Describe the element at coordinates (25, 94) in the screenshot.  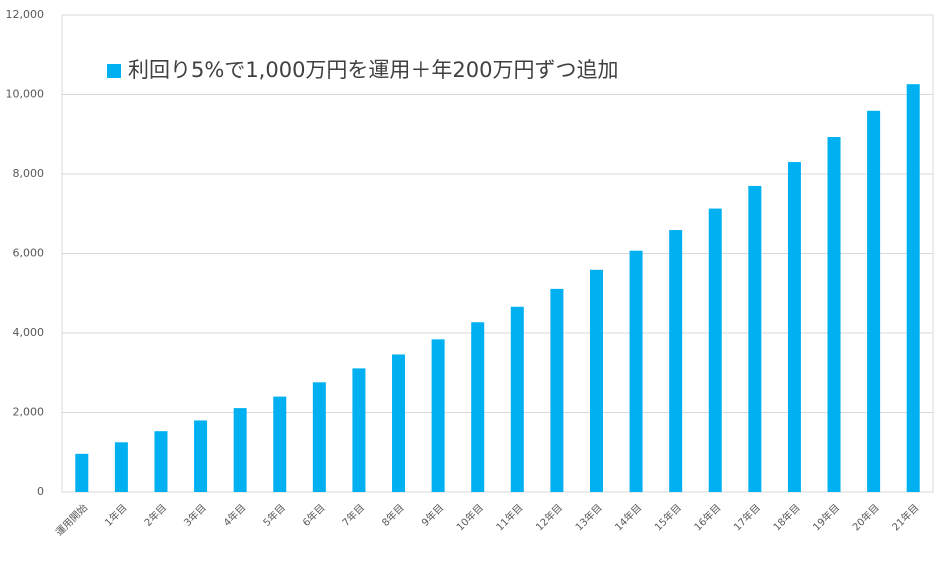
I see `y-tick-label: 10,000` at that location.